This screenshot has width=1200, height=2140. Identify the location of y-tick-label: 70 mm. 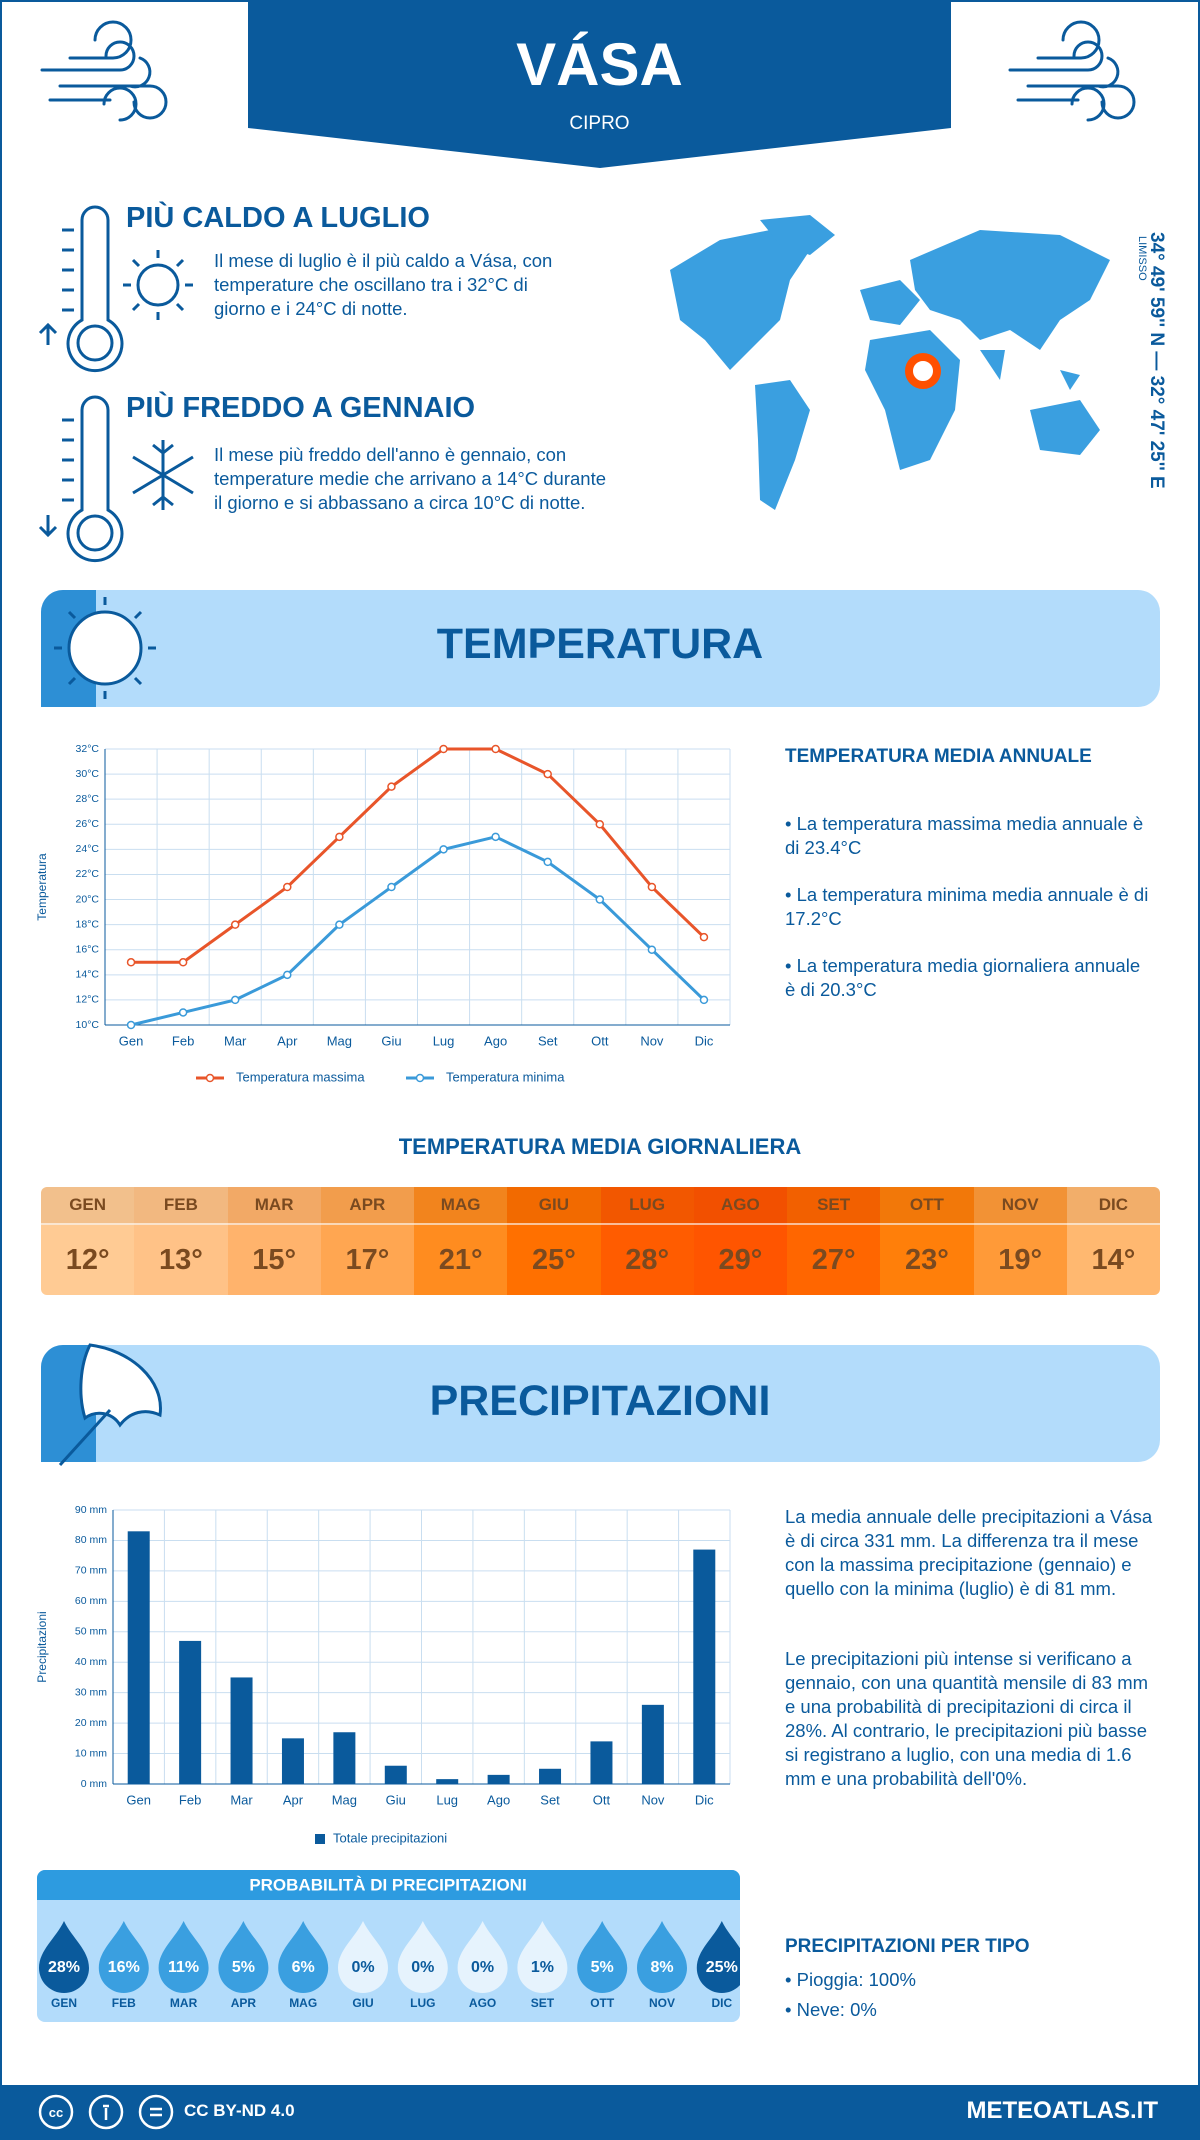
(91, 1571).